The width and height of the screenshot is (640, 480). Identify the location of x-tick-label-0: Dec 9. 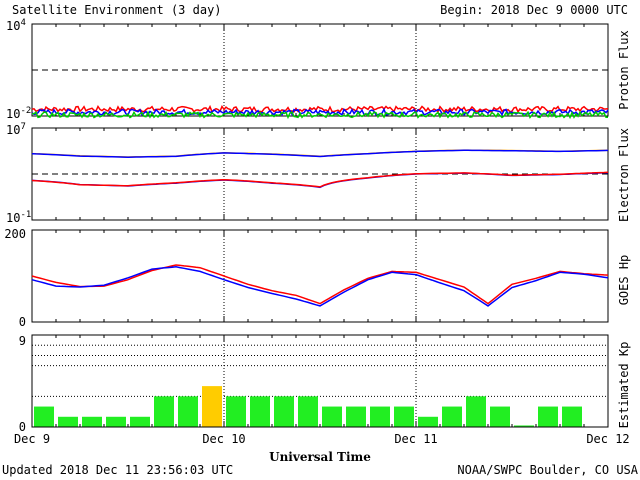
(32, 439).